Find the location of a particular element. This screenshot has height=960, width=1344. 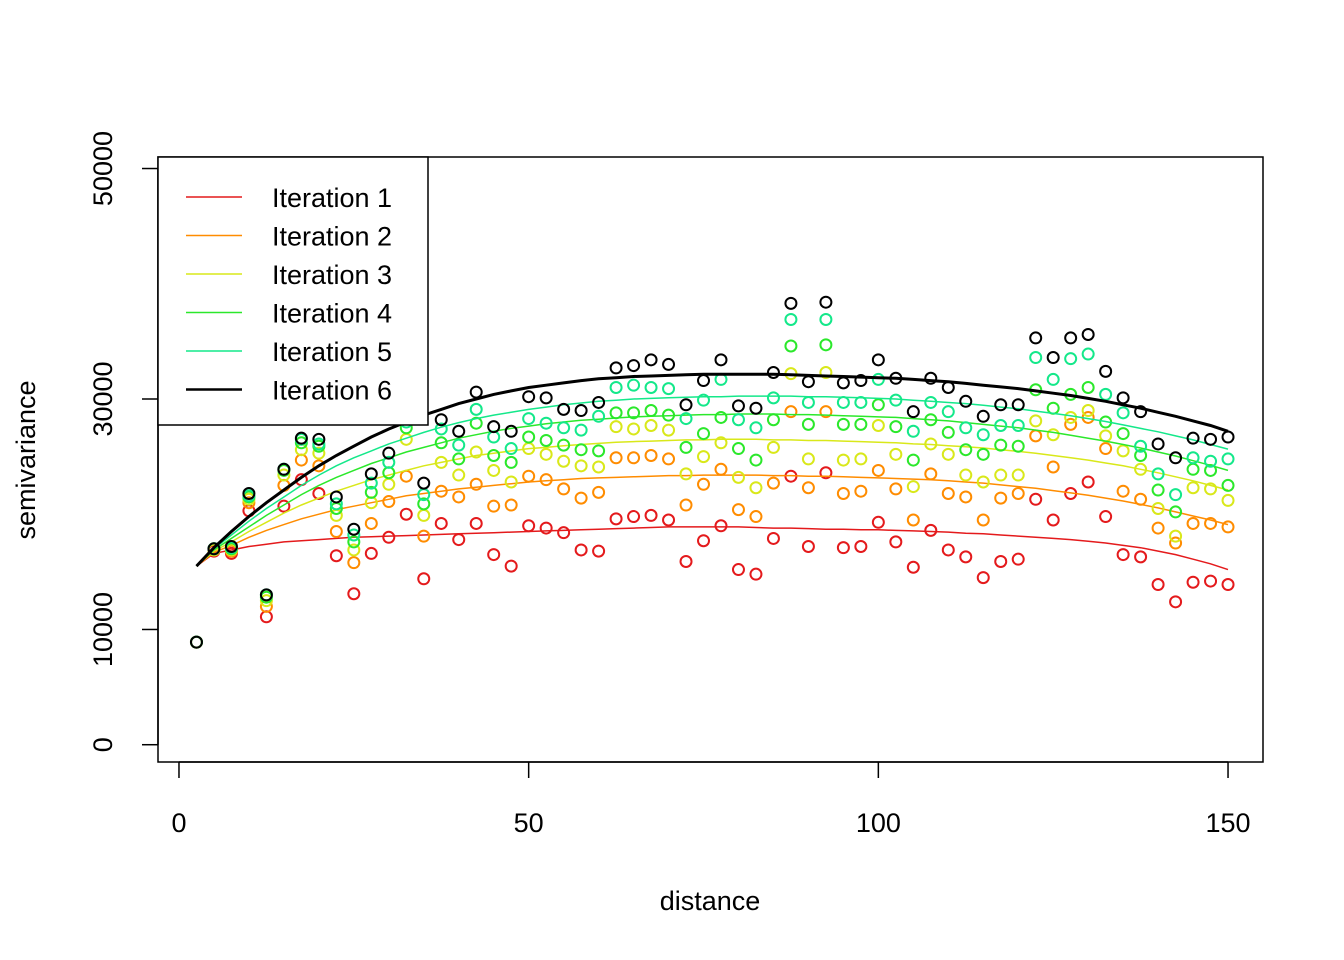

fit-line is located at coordinates (712, 548).